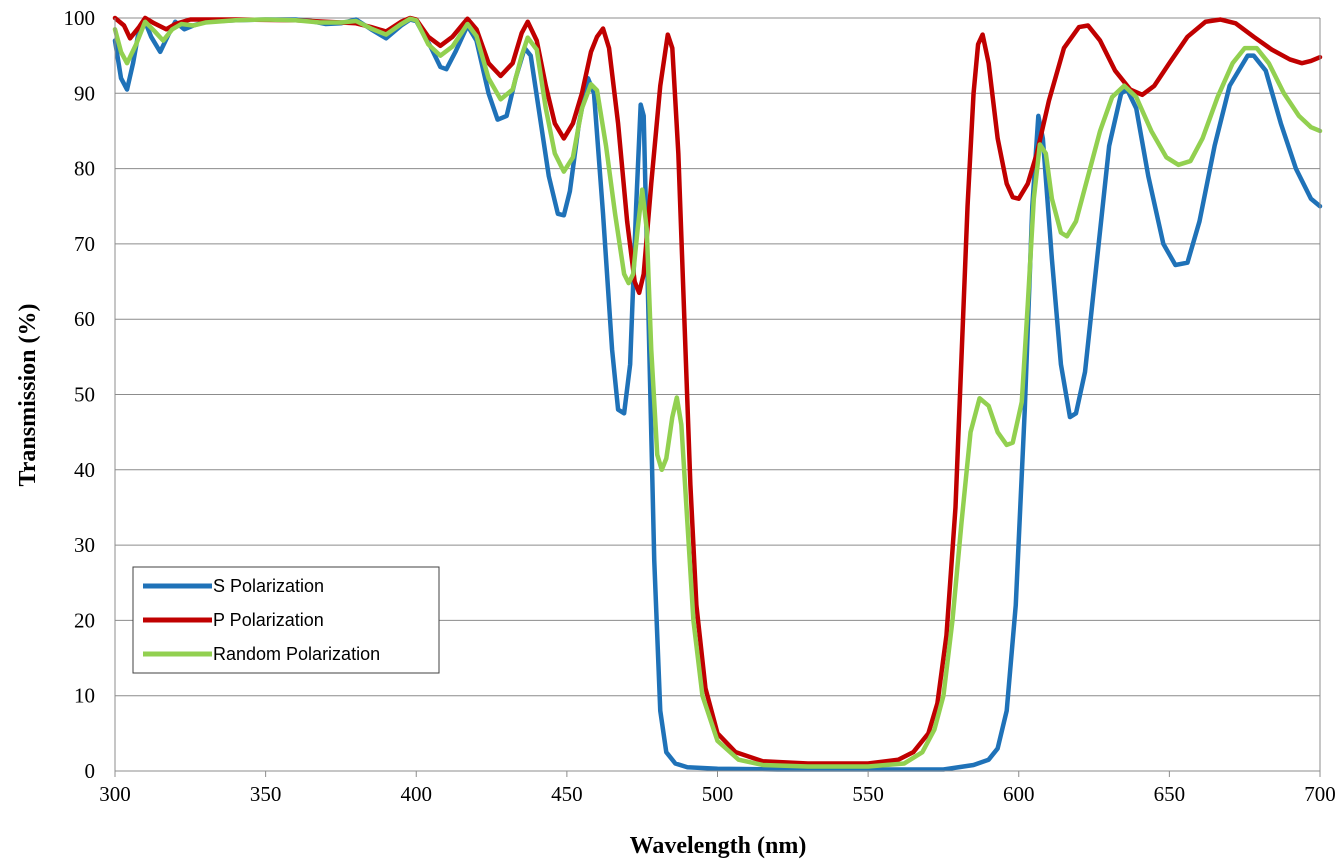 The image size is (1344, 864). I want to click on y-tick-label-40: 40, so click(84, 470).